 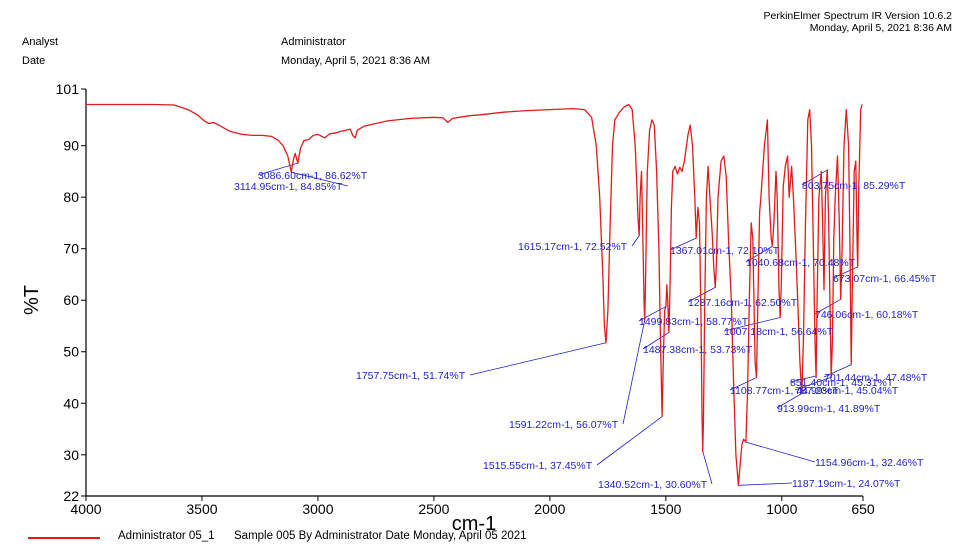 What do you see at coordinates (538, 466) in the screenshot?
I see `peak-label: 1515.55cm-1, 37.45%T` at bounding box center [538, 466].